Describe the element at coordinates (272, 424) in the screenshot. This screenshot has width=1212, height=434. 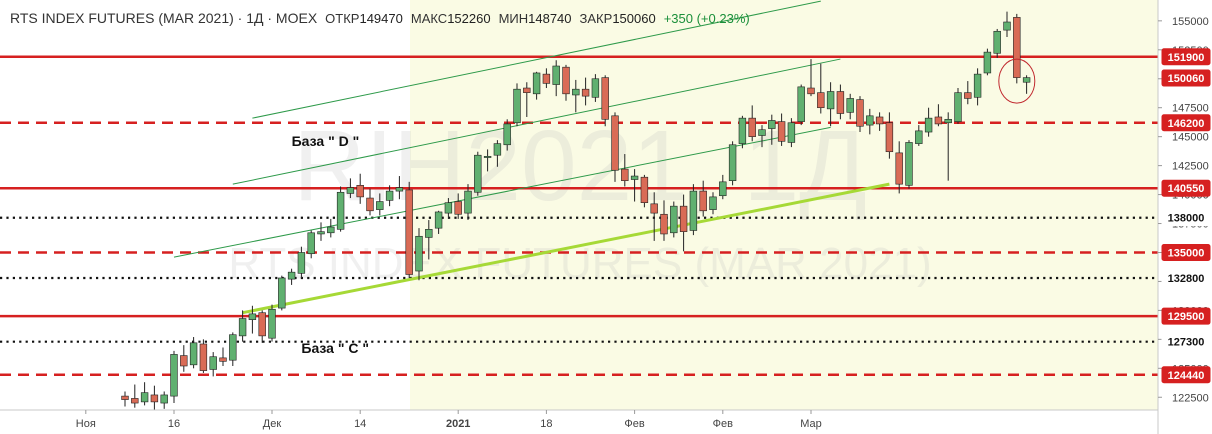
I see `time-tick-label: Дек` at that location.